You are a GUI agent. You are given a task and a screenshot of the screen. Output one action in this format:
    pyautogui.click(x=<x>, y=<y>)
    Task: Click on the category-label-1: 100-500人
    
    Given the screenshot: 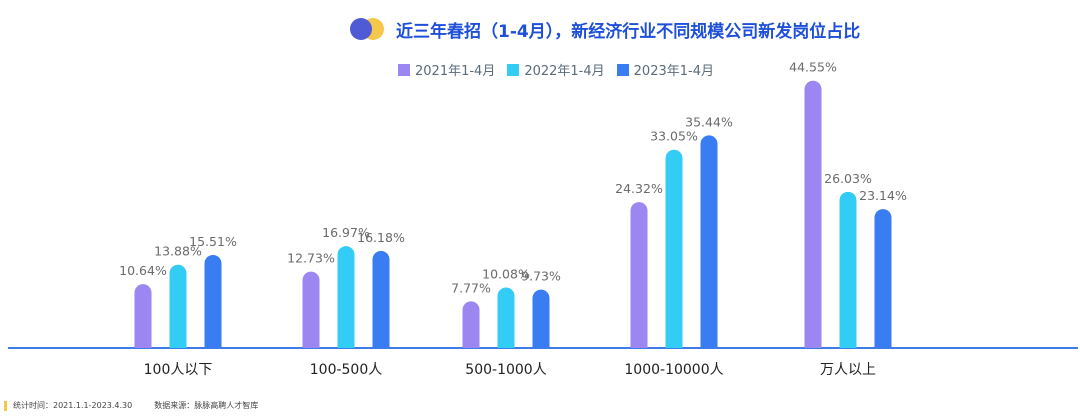 What is the action you would take?
    pyautogui.click(x=346, y=370)
    